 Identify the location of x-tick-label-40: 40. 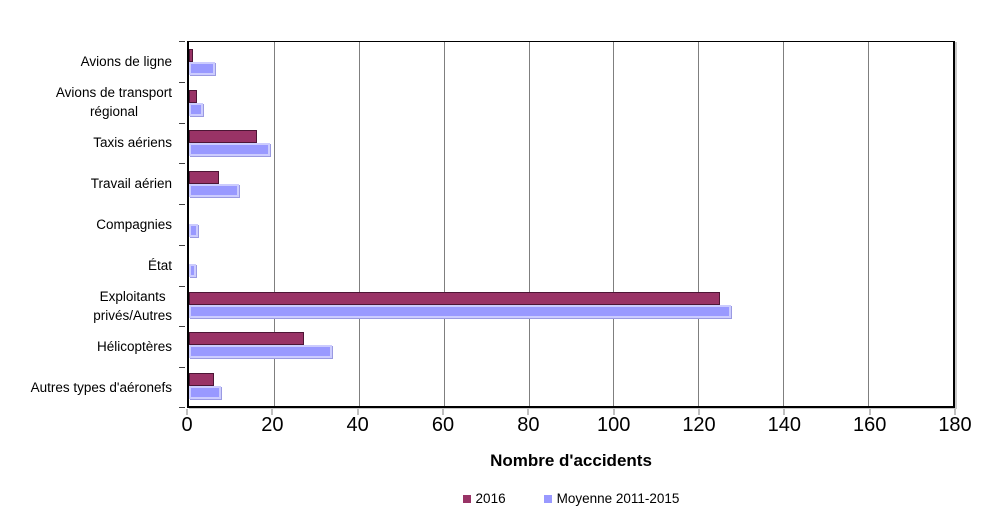
(357, 425).